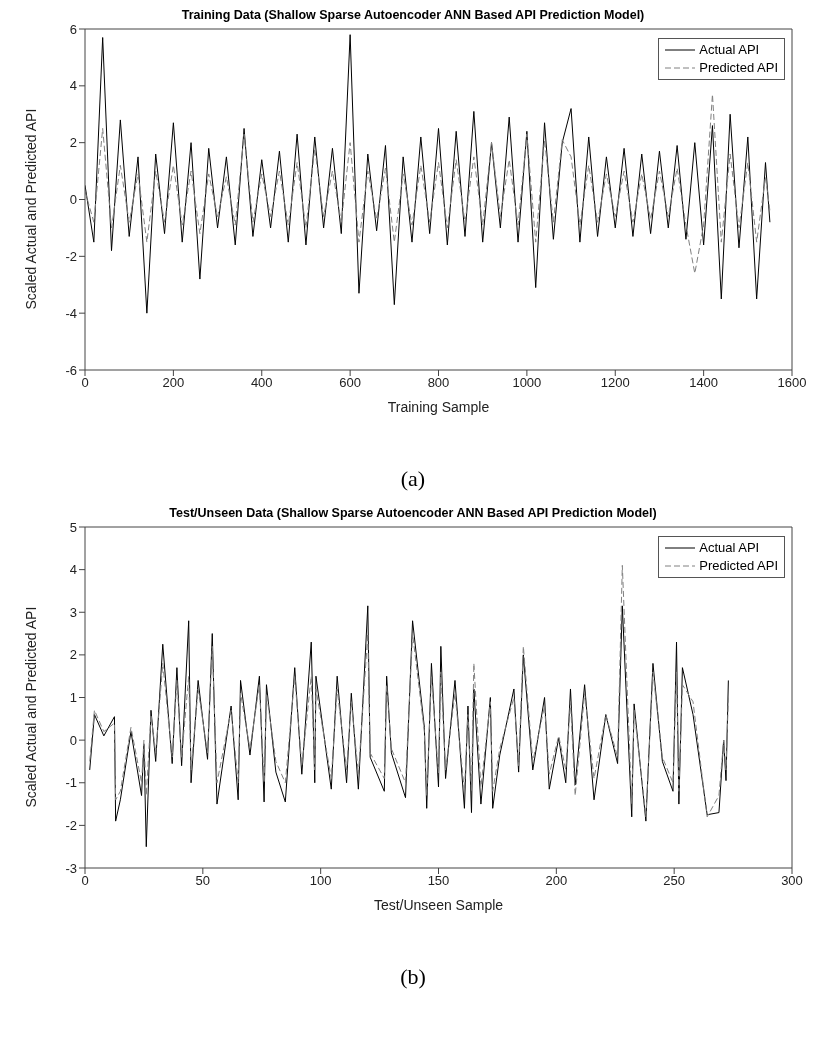 The image size is (826, 1047). What do you see at coordinates (73, 527) in the screenshot?
I see `y-tick-label: 5` at bounding box center [73, 527].